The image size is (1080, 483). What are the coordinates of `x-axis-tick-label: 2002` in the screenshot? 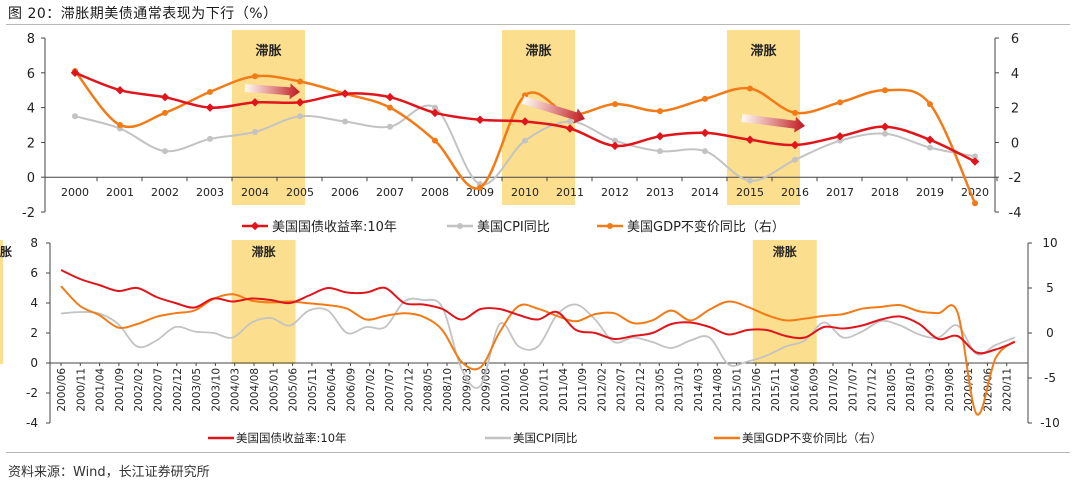 It's located at (165, 192).